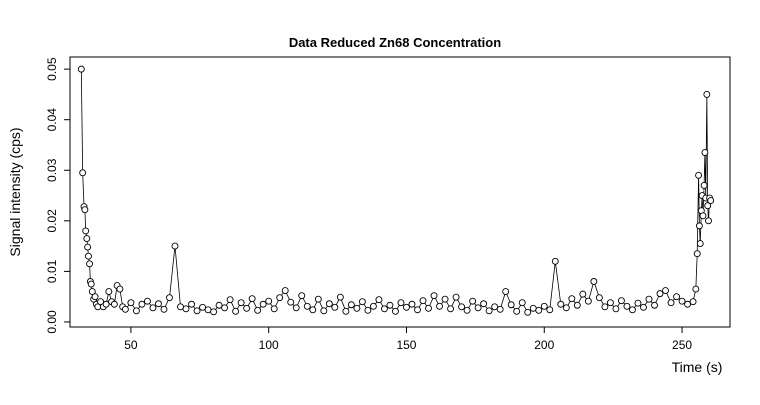  What do you see at coordinates (682, 345) in the screenshot?
I see `x-tick-label: 250` at bounding box center [682, 345].